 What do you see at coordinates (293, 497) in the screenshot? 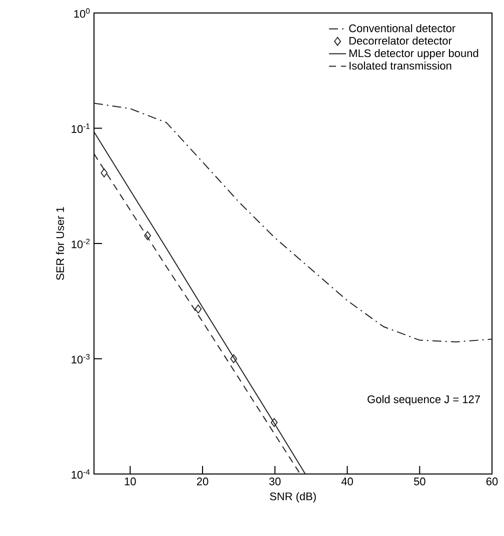
I see `x-axis-title: SNR (dB)` at bounding box center [293, 497].